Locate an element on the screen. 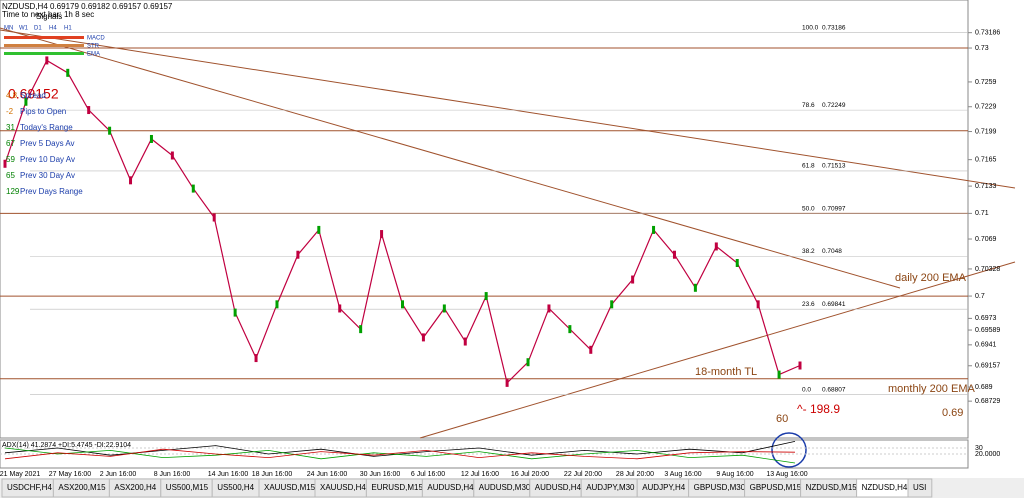 This screenshot has width=1024, height=503. fib-level: 23.6 is located at coordinates (808, 304).